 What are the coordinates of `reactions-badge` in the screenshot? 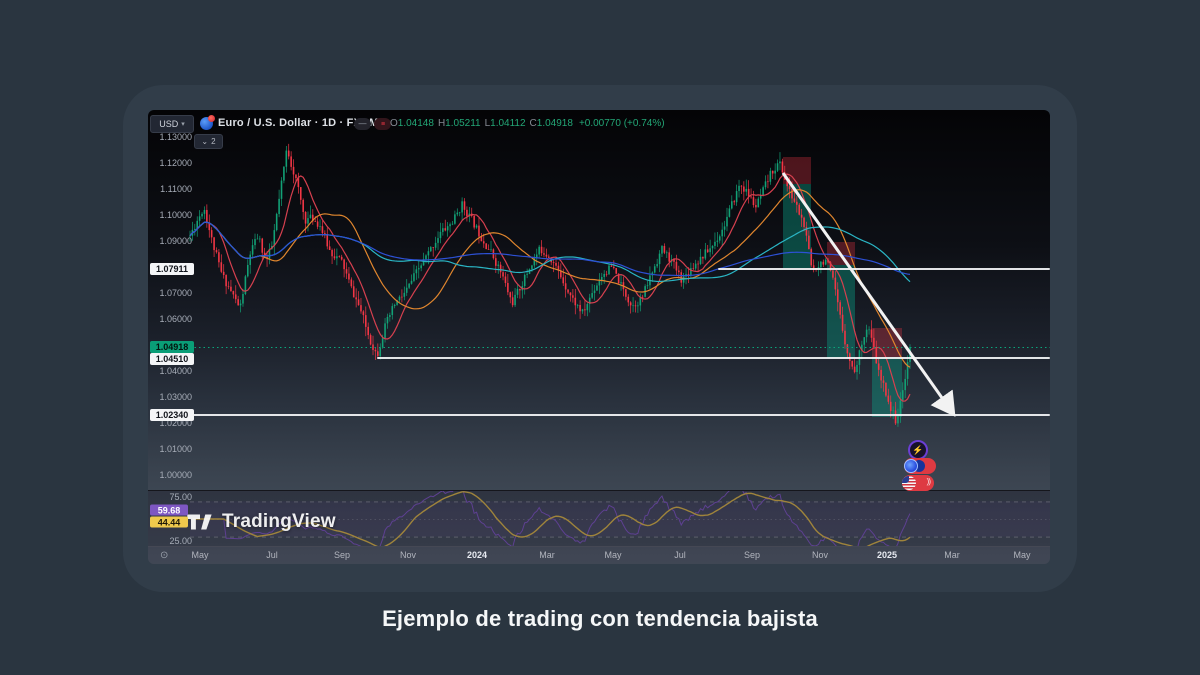 It's located at (920, 466).